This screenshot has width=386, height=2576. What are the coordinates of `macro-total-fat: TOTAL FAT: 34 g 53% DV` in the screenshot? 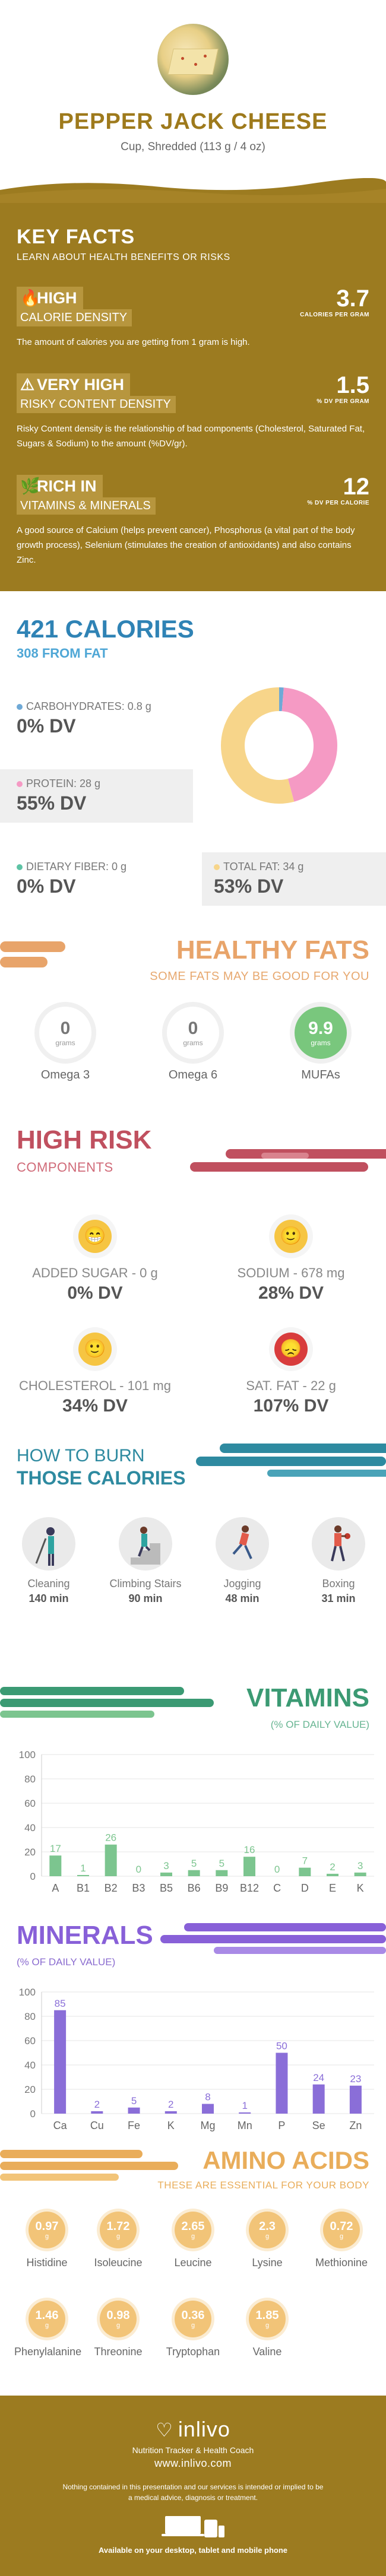 It's located at (294, 879).